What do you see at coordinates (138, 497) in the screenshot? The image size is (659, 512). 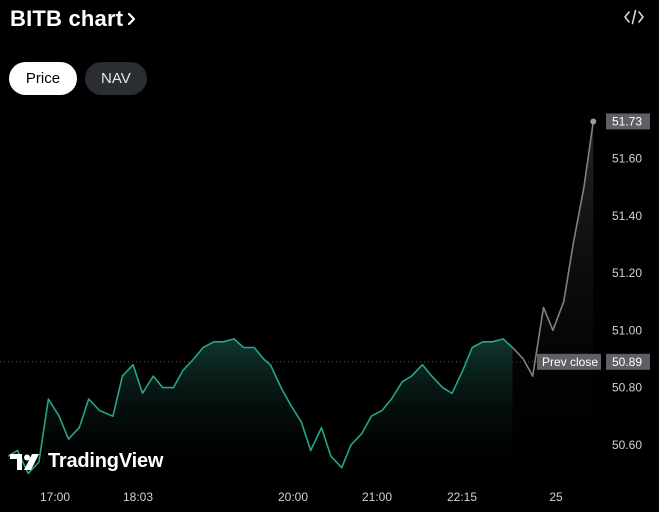 I see `x-tick-label: 18:03` at bounding box center [138, 497].